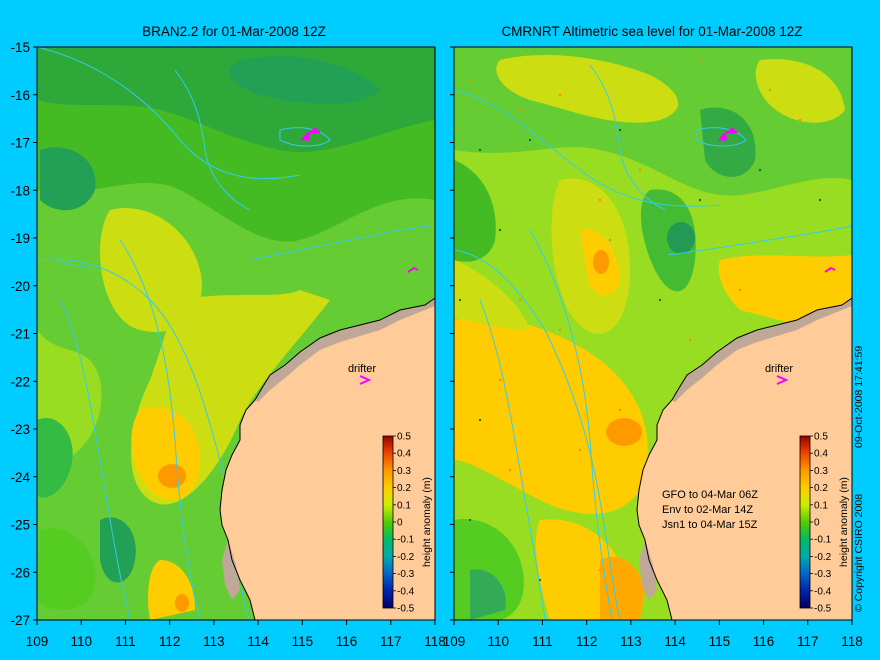  I want to click on lat-tick-label: -20, so click(20, 286).